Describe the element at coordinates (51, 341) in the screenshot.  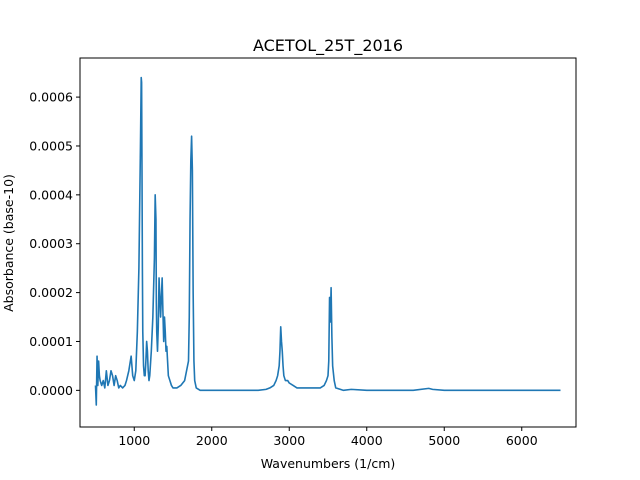
I see `y-tick-label: 0.0001` at that location.